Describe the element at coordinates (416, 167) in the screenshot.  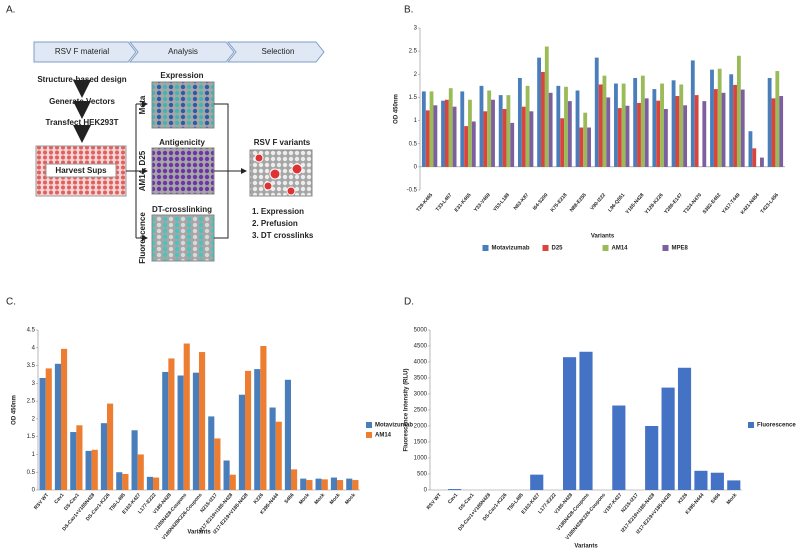
I see `y-tick-label: 0` at that location.